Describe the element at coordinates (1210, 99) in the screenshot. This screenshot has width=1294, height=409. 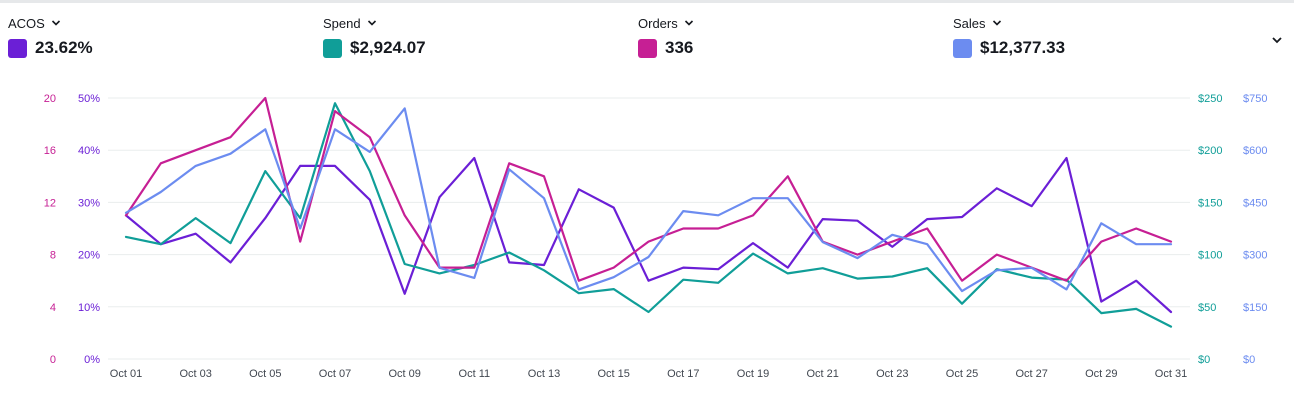
I see `y-tick-label-spend: $250` at that location.